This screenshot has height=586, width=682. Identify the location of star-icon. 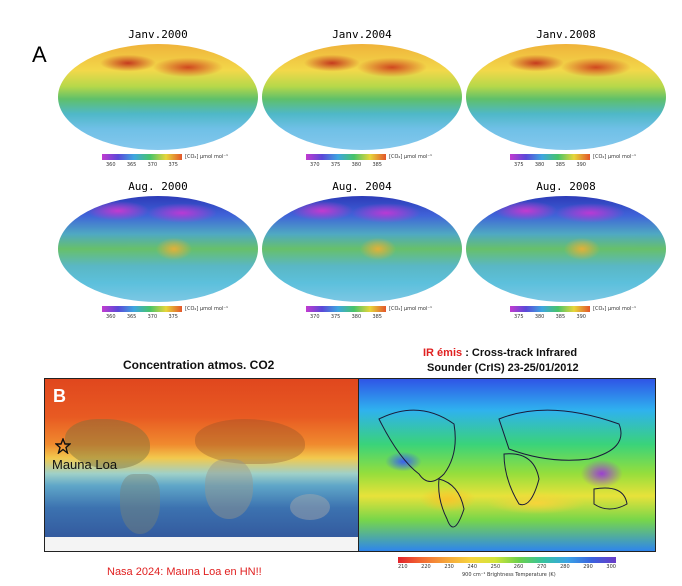
(63, 446).